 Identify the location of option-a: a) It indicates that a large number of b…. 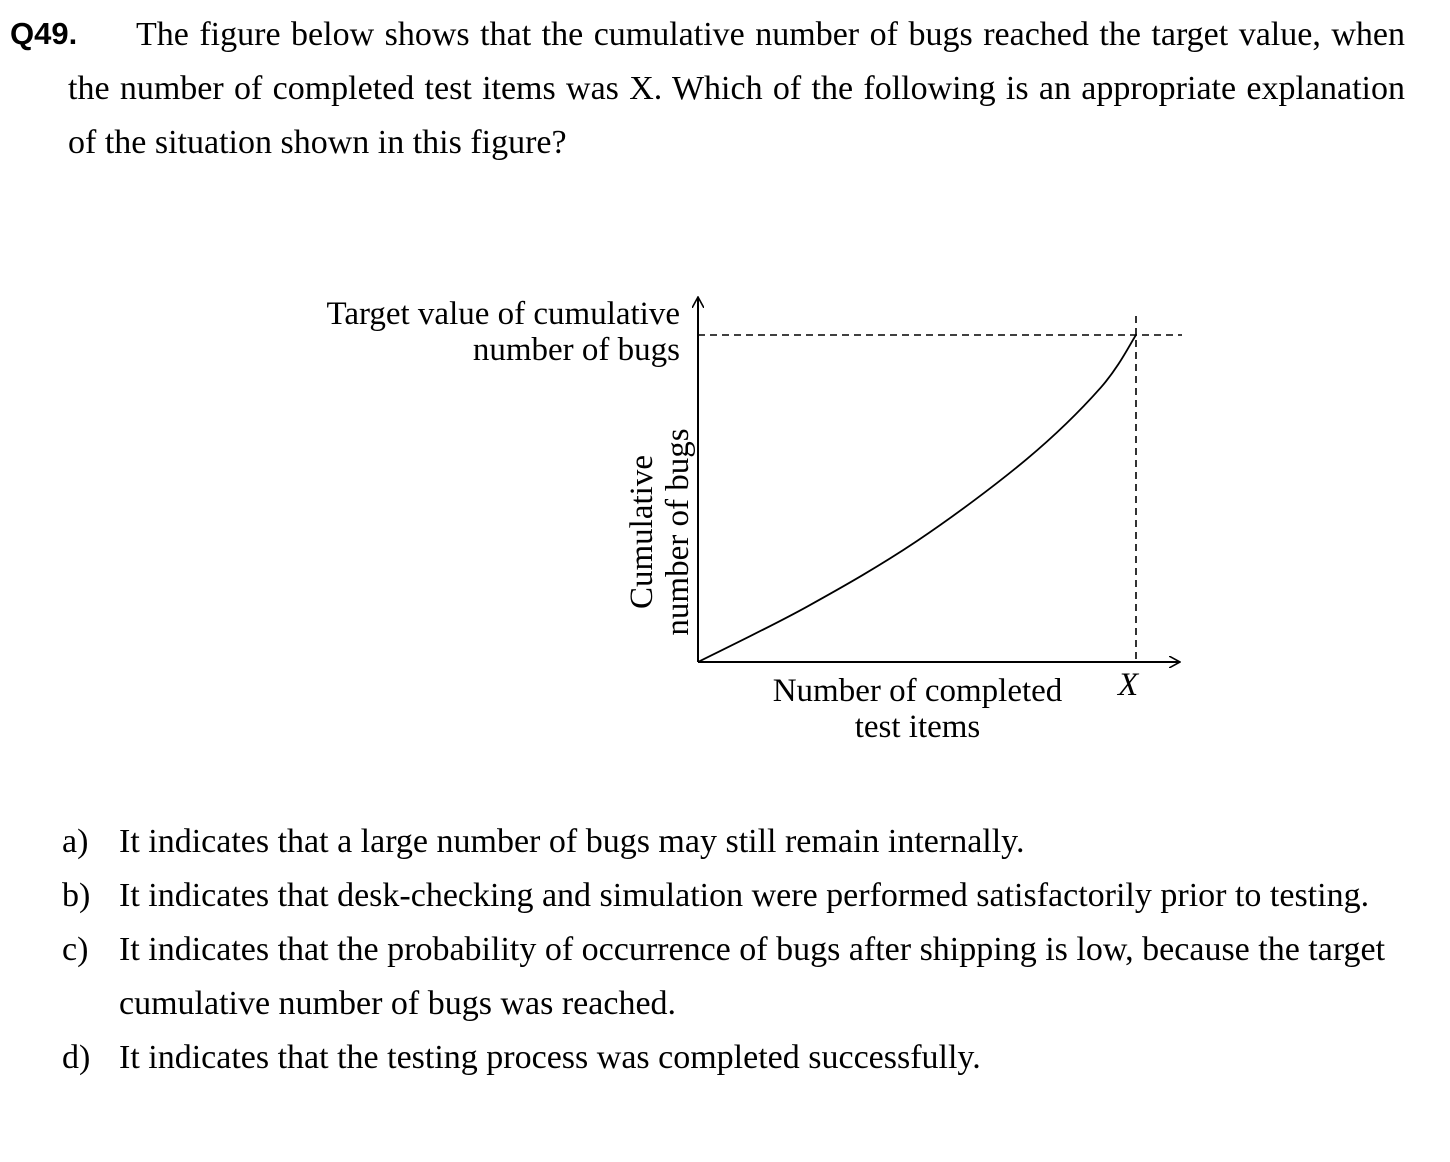
(727, 842).